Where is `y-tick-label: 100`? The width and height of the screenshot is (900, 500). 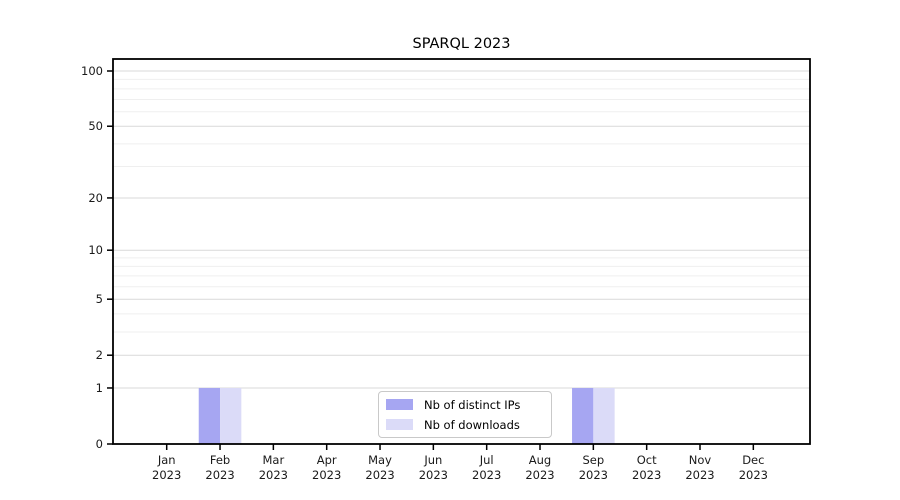 y-tick-label: 100 is located at coordinates (92, 71).